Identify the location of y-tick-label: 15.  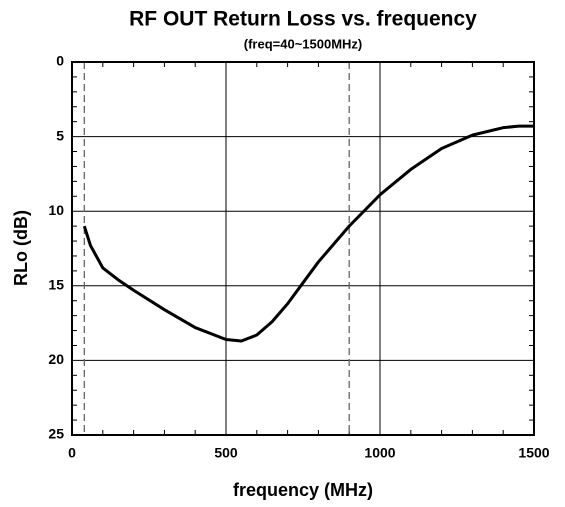
(56, 285).